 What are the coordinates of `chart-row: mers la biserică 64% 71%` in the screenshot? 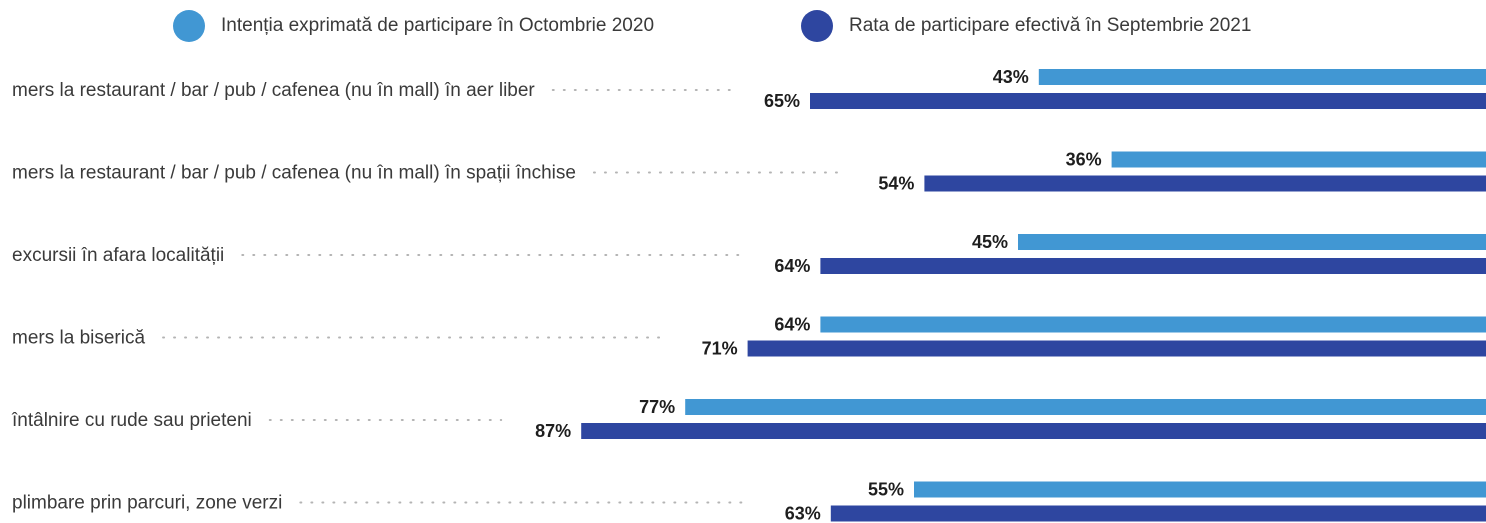 It's located at (749, 337).